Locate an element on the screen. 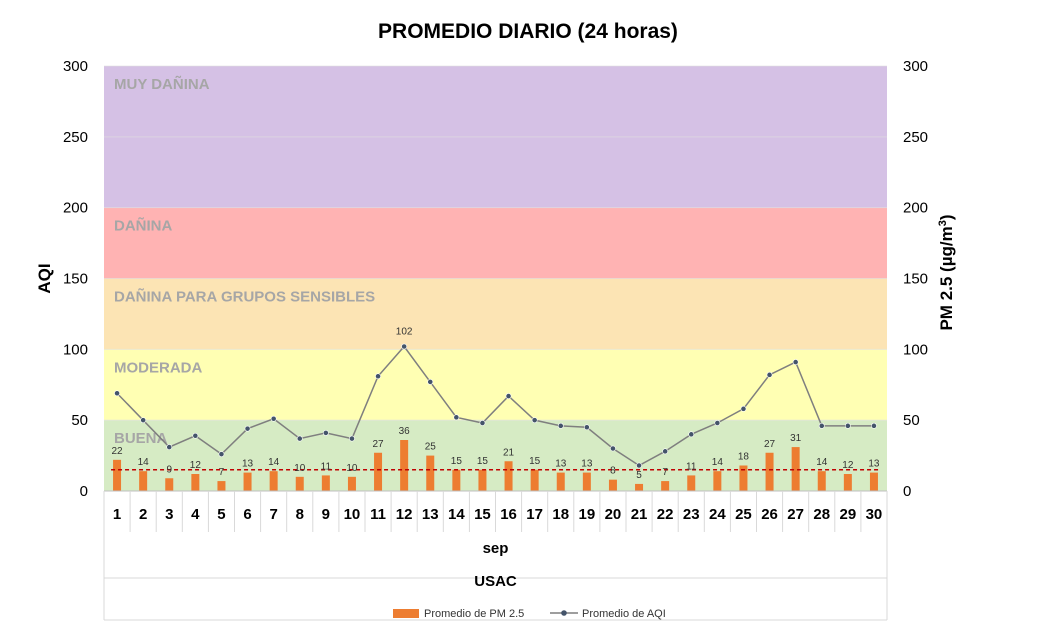 Image resolution: width=1056 pixels, height=642 pixels. y-left-tick-5: 250 is located at coordinates (75, 137).